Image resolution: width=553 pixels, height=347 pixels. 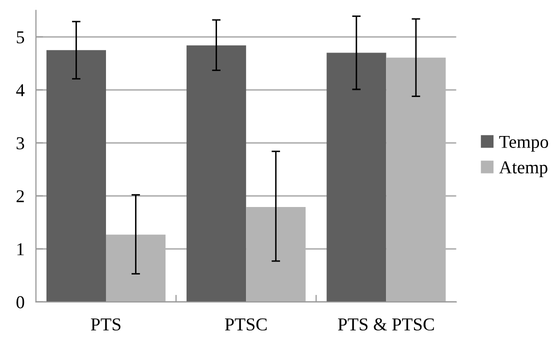 What do you see at coordinates (523, 169) in the screenshot?
I see `legend-label: Atemp` at bounding box center [523, 169].